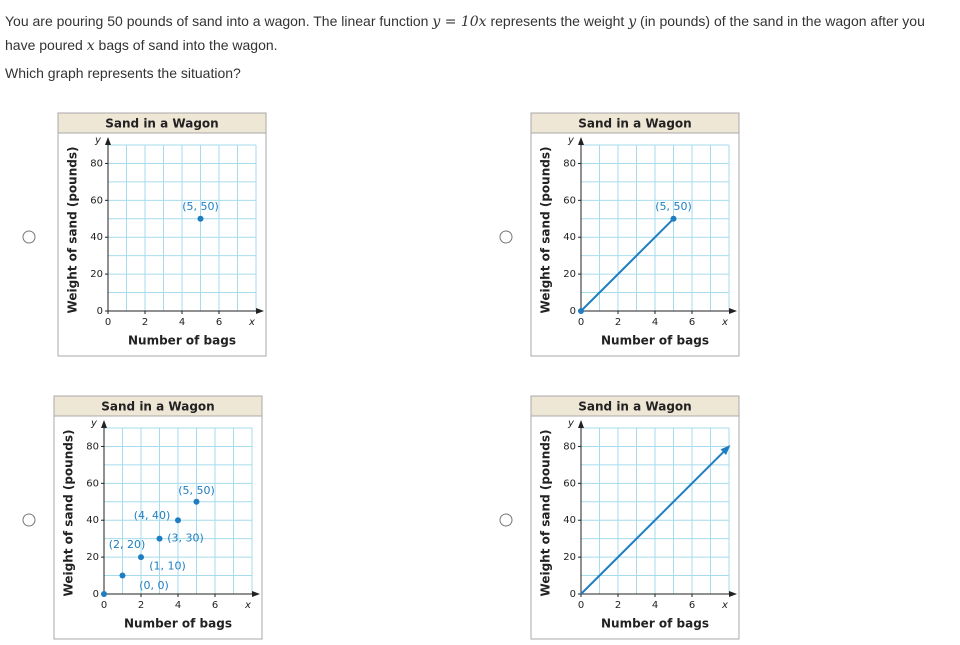 The width and height of the screenshot is (960, 645). I want to click on question-text: bags of sand into the wagon., so click(186, 45).